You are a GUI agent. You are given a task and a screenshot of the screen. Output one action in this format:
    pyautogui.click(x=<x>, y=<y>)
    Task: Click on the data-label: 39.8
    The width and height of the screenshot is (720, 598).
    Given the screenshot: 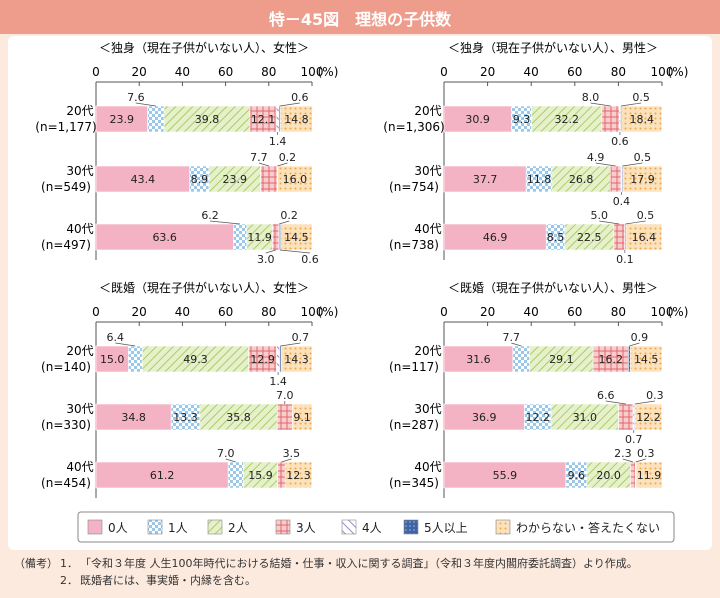 What is the action you would take?
    pyautogui.click(x=207, y=119)
    